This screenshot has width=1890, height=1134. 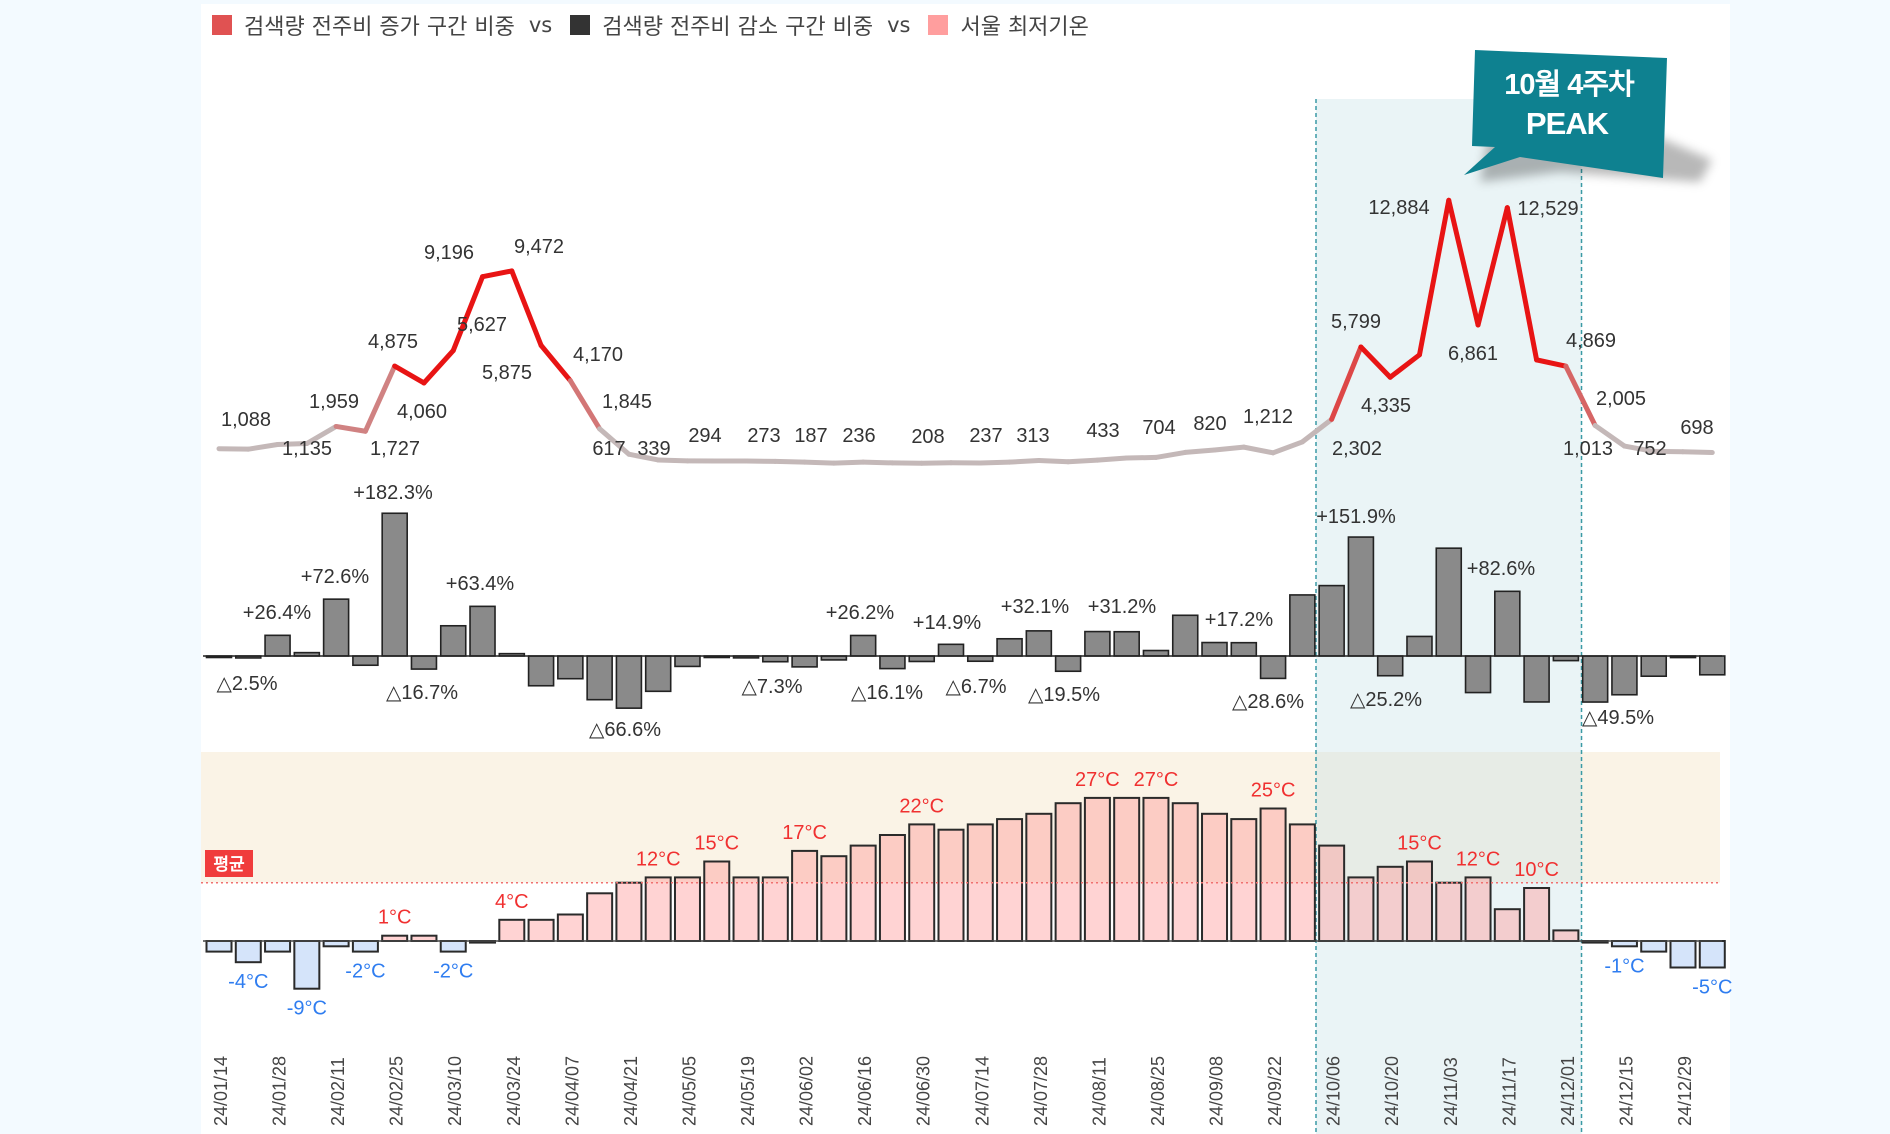 What do you see at coordinates (1158, 428) in the screenshot?
I see `line-data-label: 704` at bounding box center [1158, 428].